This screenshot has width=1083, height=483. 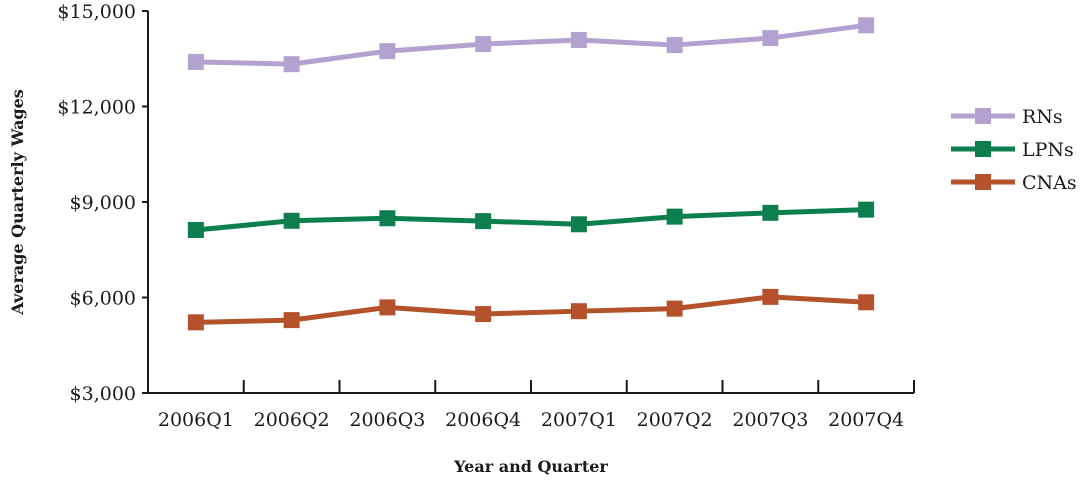 I want to click on y-tick-label: $15,000, so click(x=96, y=12).